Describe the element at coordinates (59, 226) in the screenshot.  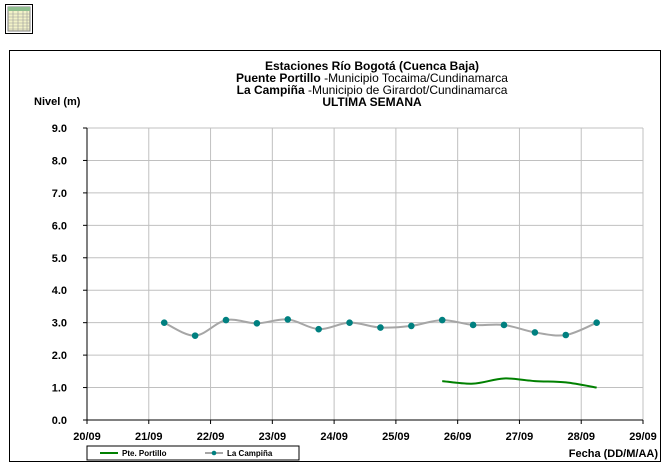
I see `y-tick-label: 6.0` at that location.